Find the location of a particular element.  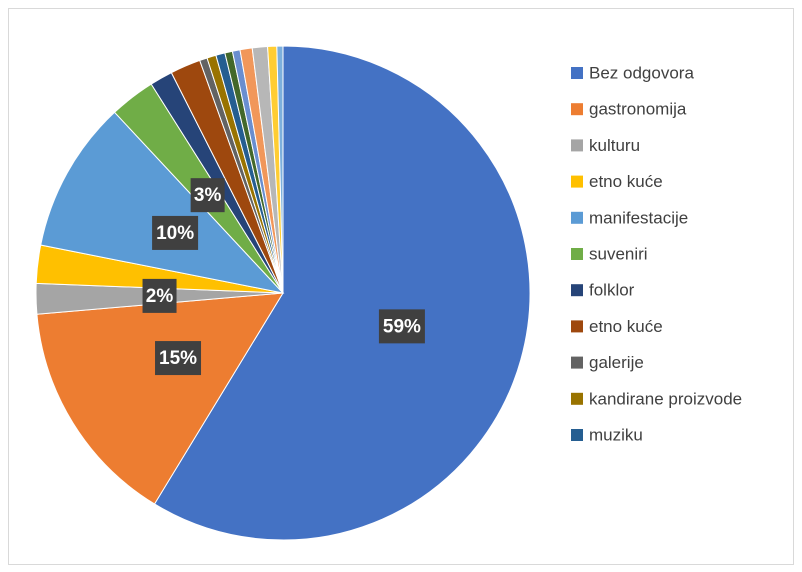

legend-label: kulturu is located at coordinates (614, 145).